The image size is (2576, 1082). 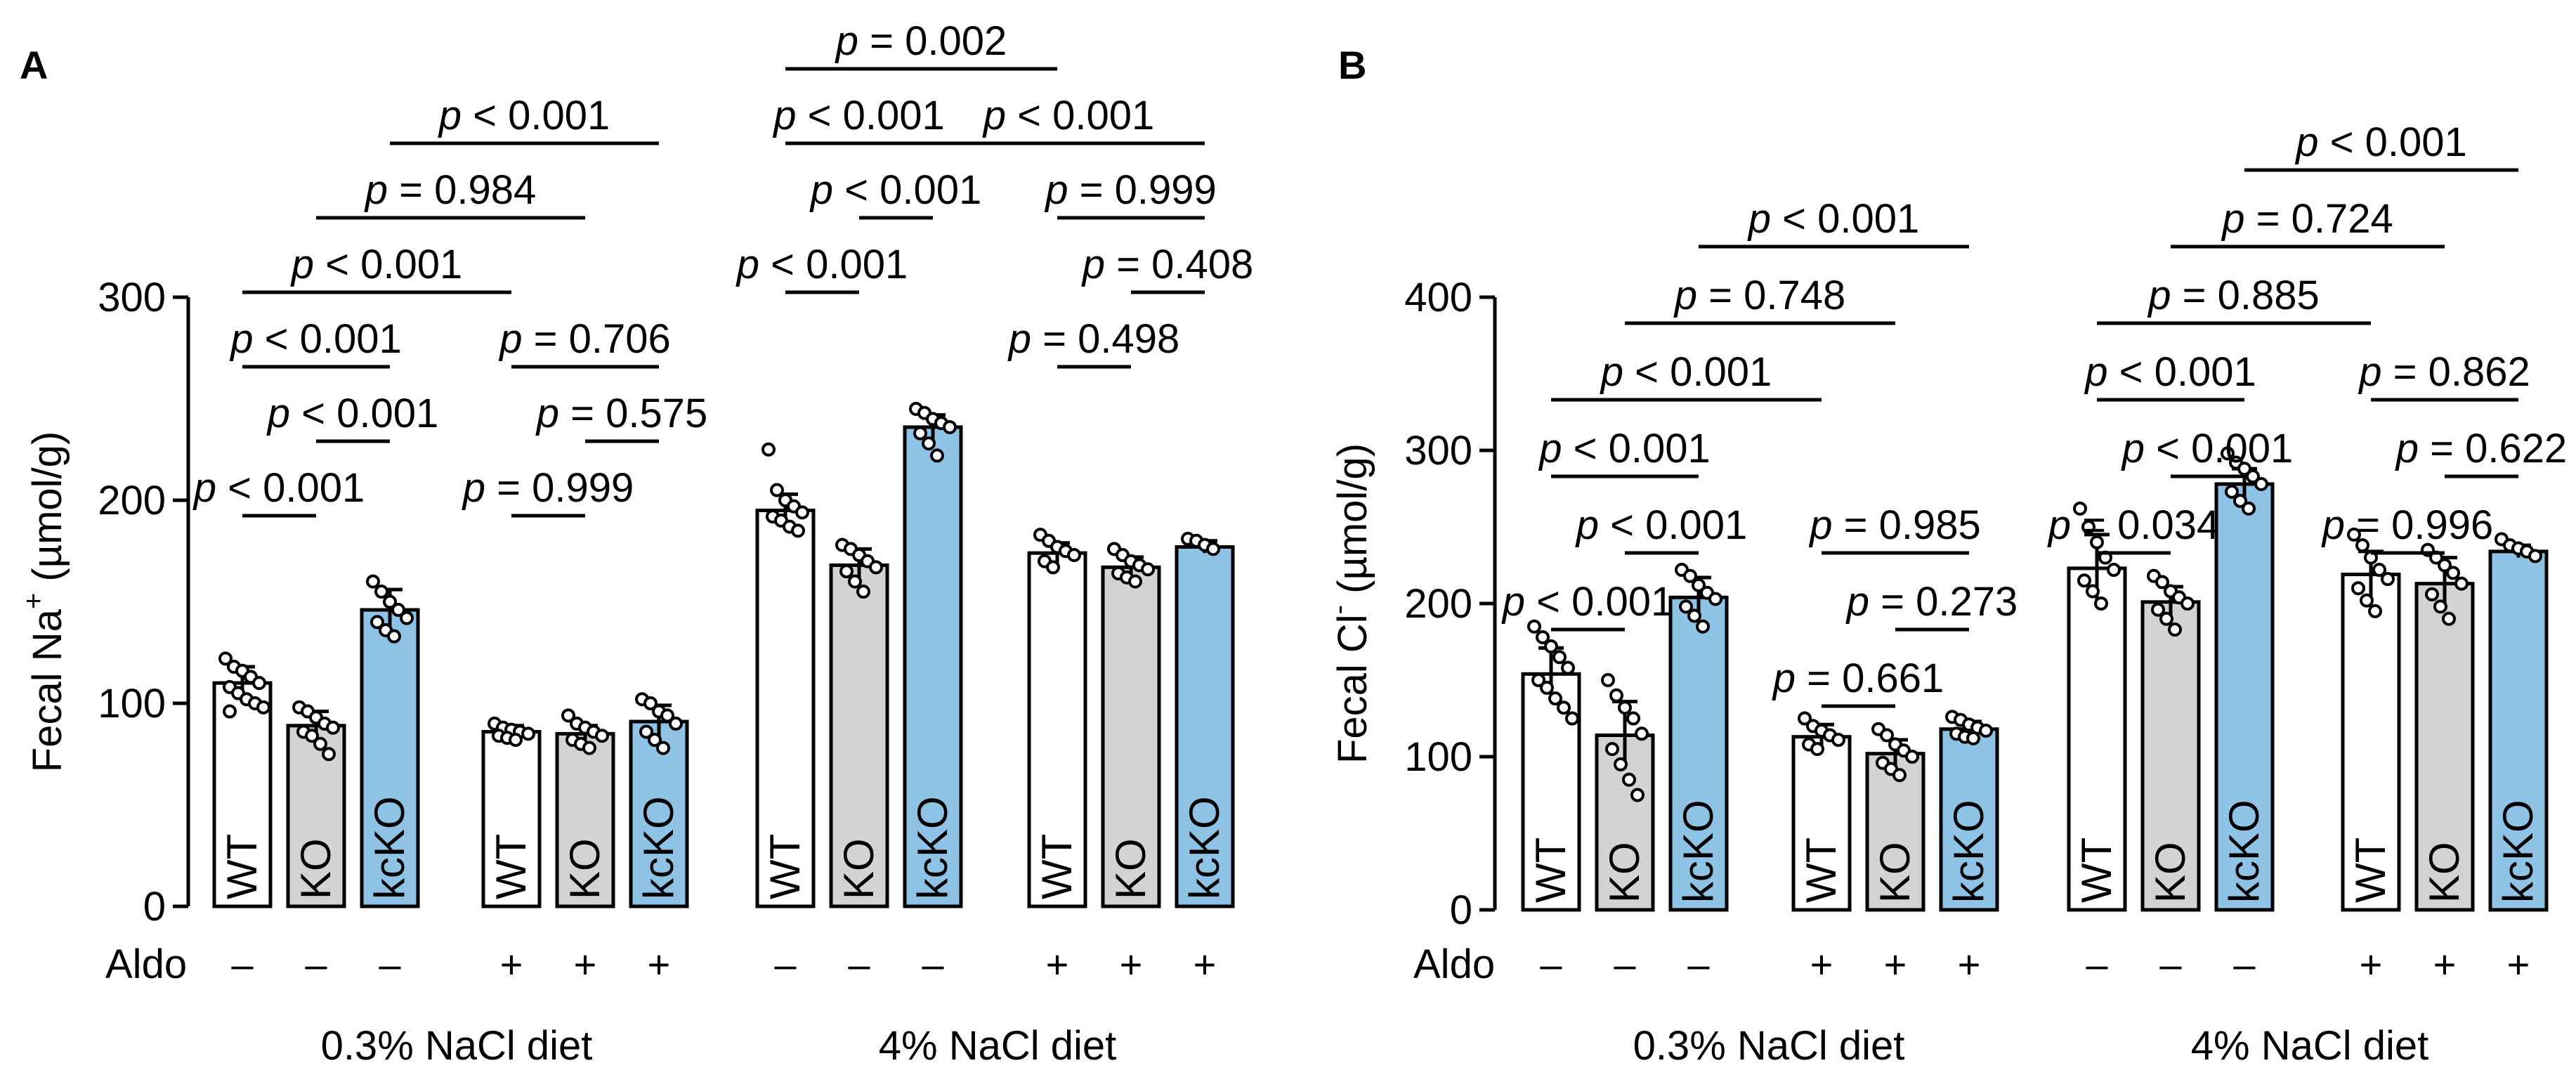 What do you see at coordinates (457, 1046) in the screenshot?
I see `group-label: 0.3% NaCl diet` at bounding box center [457, 1046].